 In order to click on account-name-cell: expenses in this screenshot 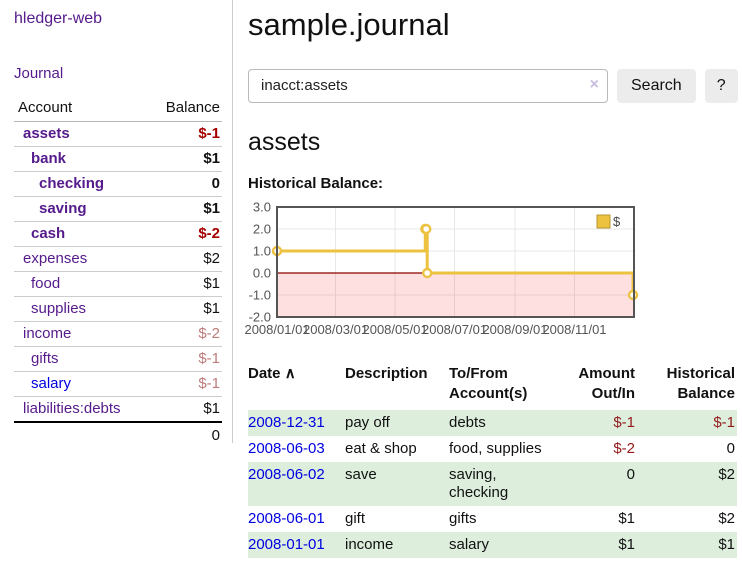, I will do `click(81, 259)`.